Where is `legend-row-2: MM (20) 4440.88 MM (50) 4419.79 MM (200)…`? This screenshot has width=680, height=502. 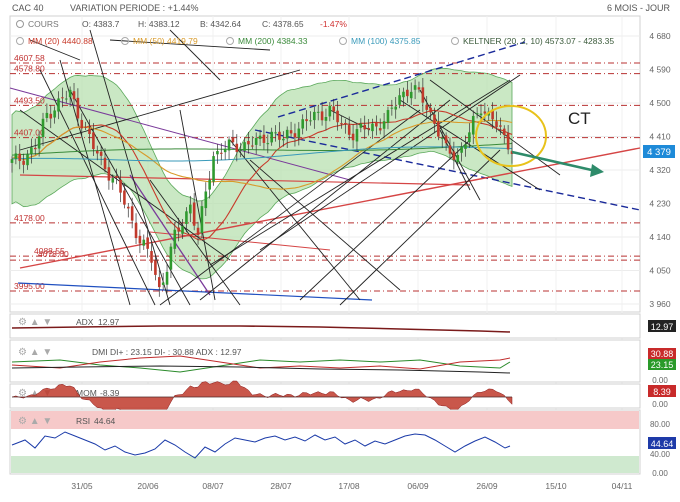 legend-row-2: MM (20) 4440.88 MM (50) 4419.79 MM (200)… is located at coordinates (315, 41).